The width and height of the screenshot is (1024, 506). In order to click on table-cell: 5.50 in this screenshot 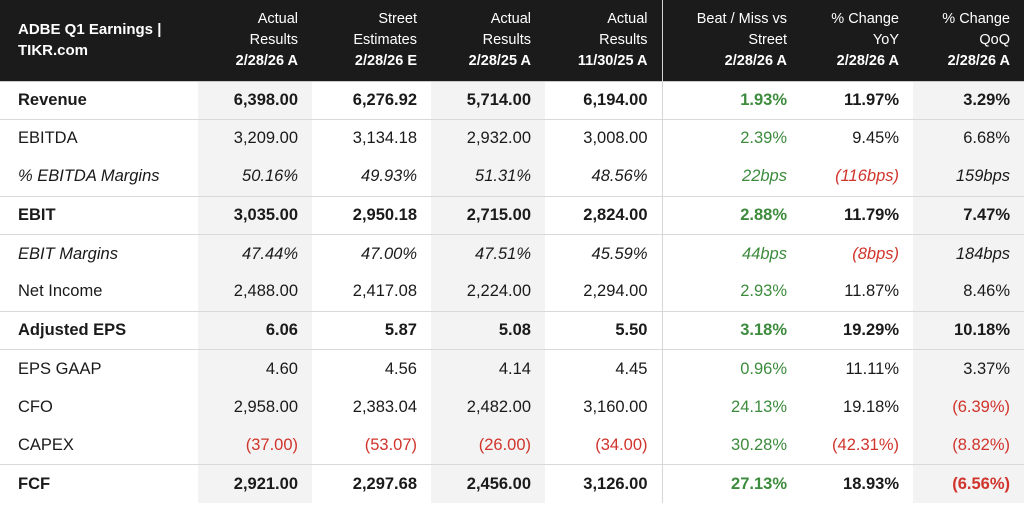, I will do `click(603, 330)`.